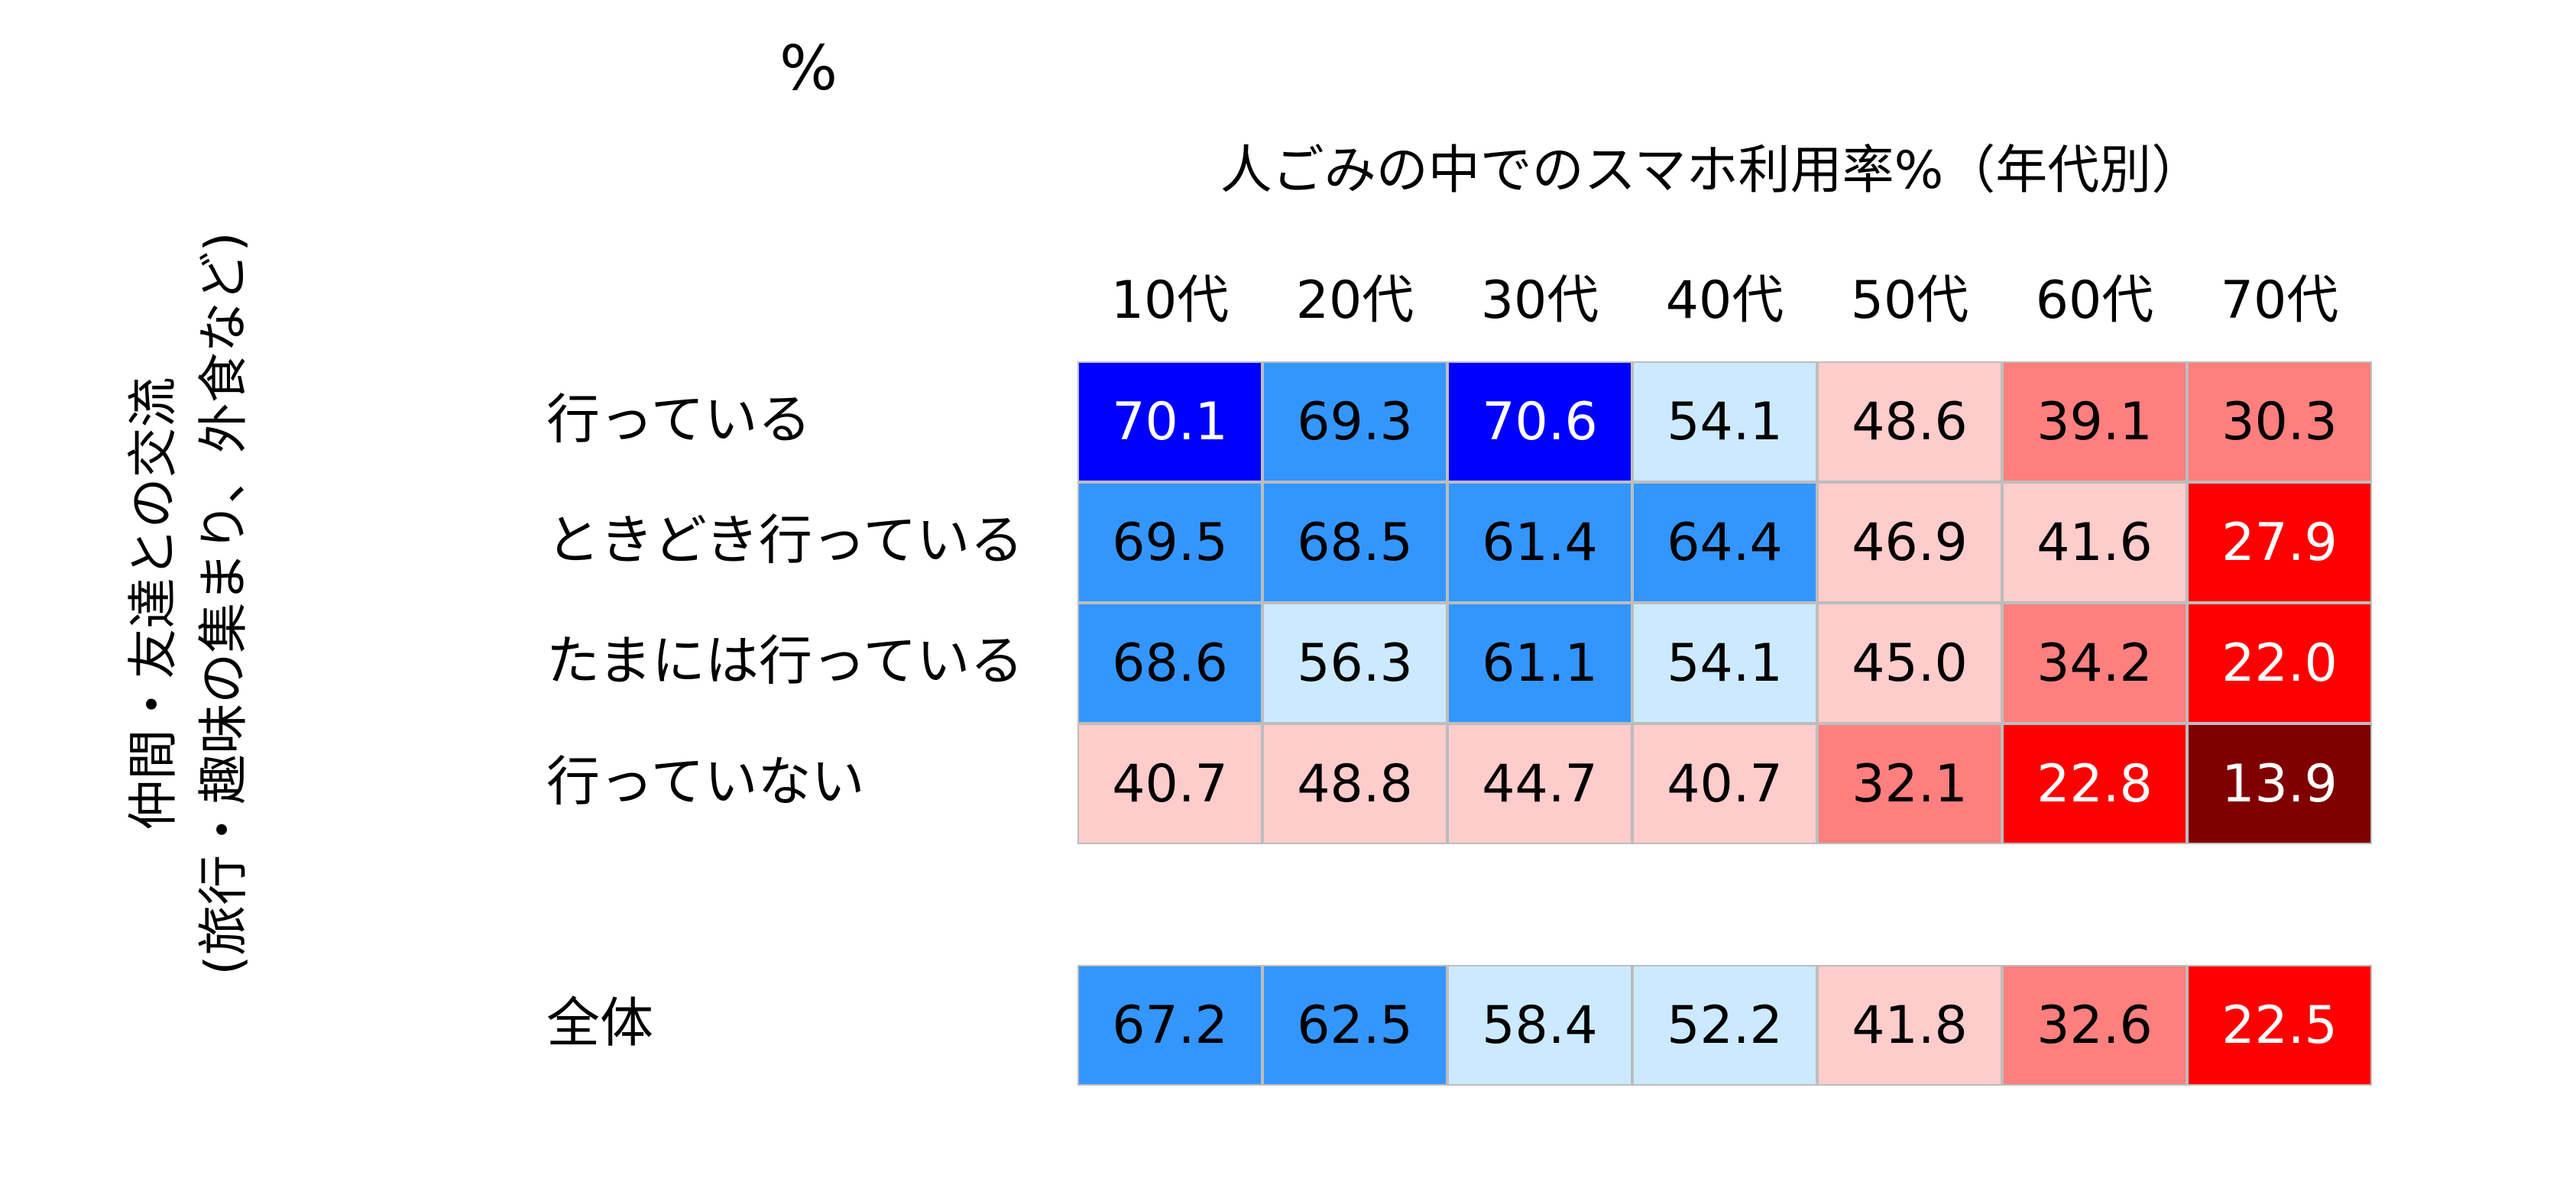  I want to click on heatmap-cell: 13.9, so click(2279, 784).